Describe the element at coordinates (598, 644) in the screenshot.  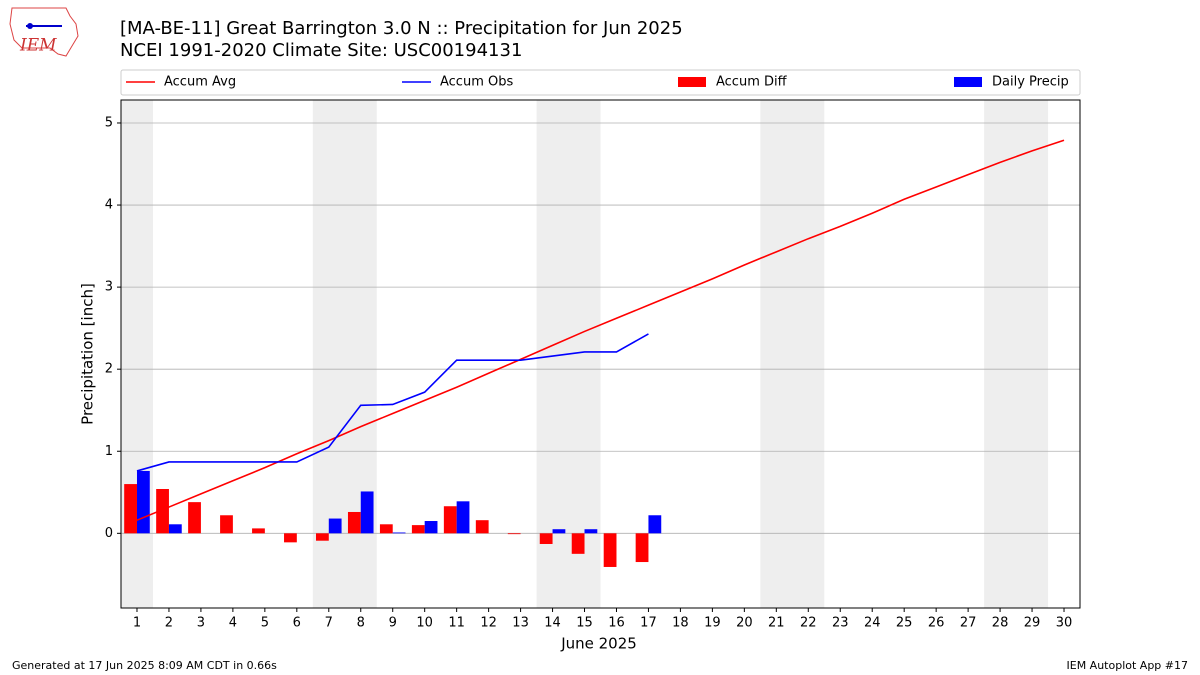
I see `x-axis-label: June 2025` at that location.